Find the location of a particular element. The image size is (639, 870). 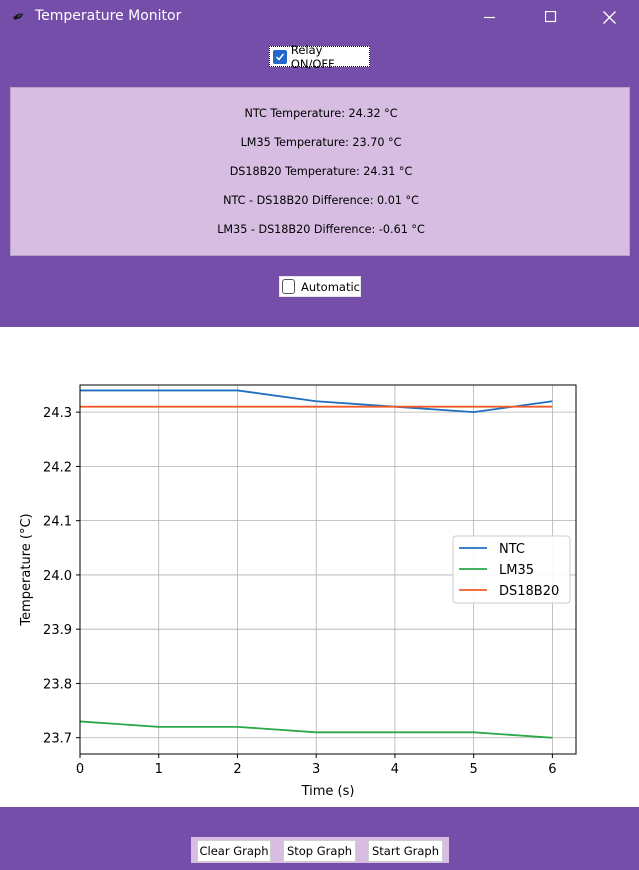

checkbox-checked-icon is located at coordinates (280, 56).